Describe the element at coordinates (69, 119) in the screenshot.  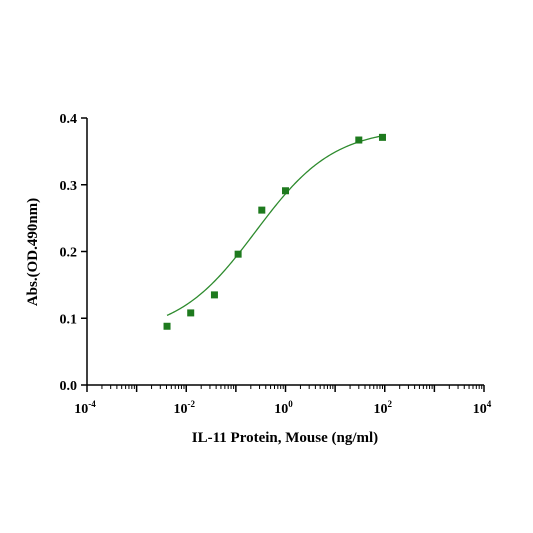
I see `y-tick-label: 0.4` at that location.